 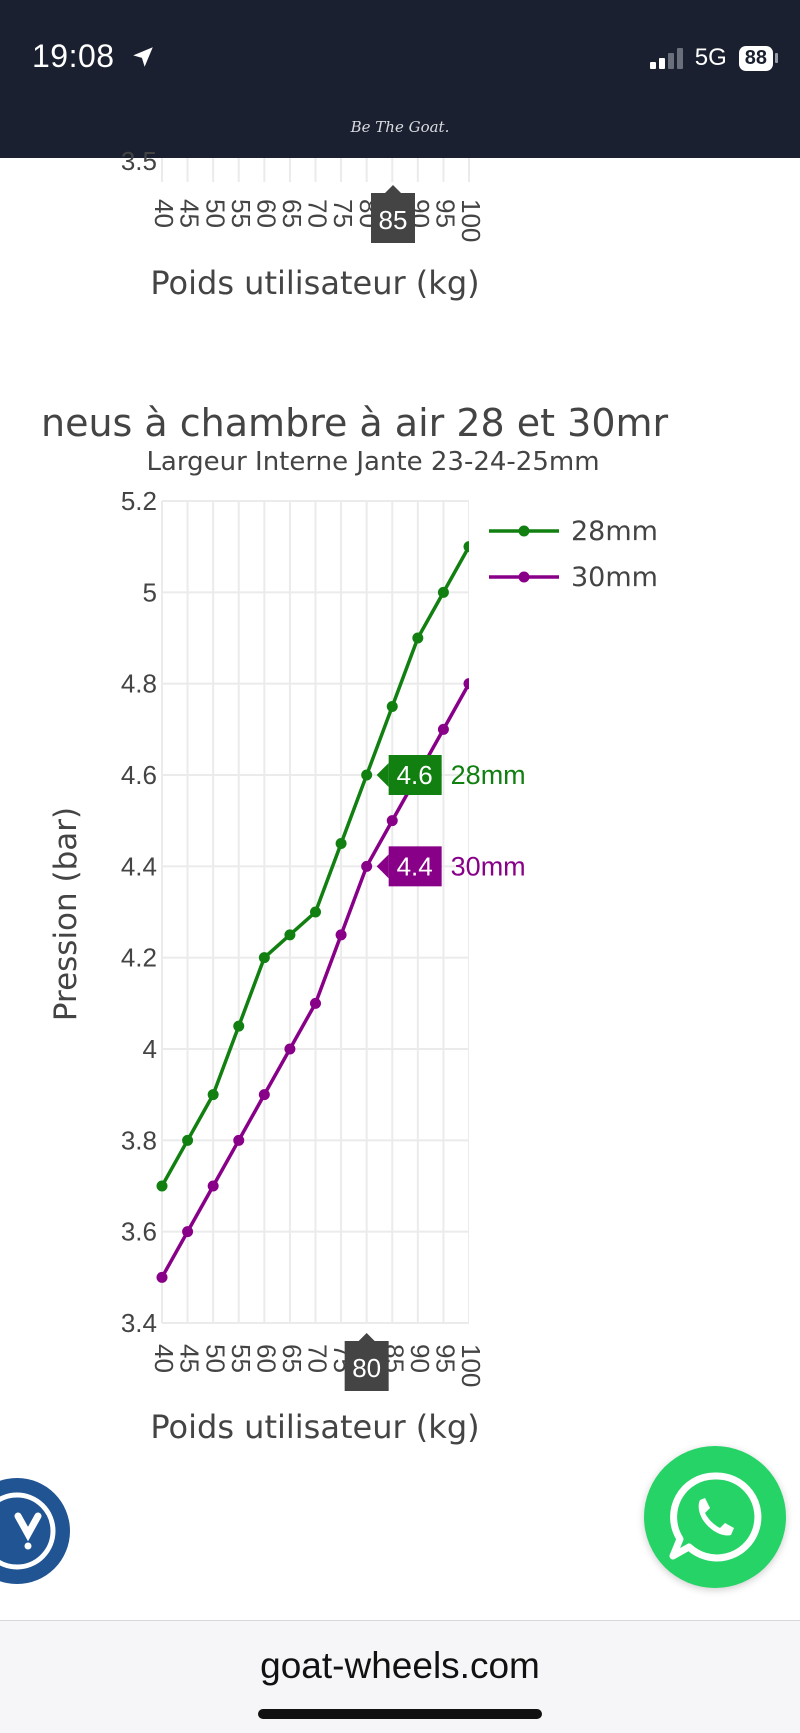 I want to click on top-chart-x-ticks: 404550556065707580859095100, so click(x=317, y=220).